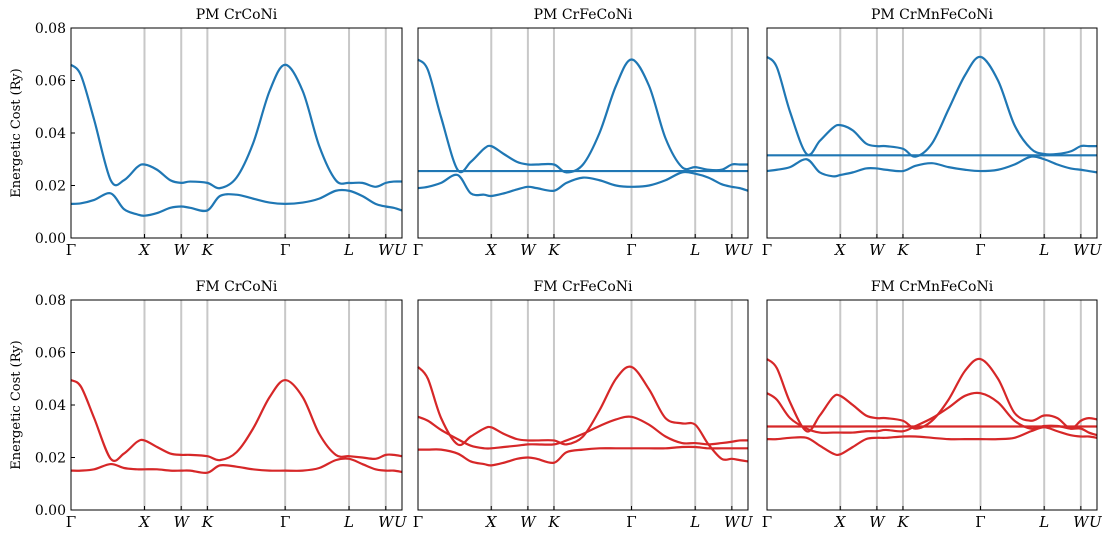 Image resolution: width=1102 pixels, height=535 pixels. I want to click on panel-title: PM CrCoNi, so click(237, 15).